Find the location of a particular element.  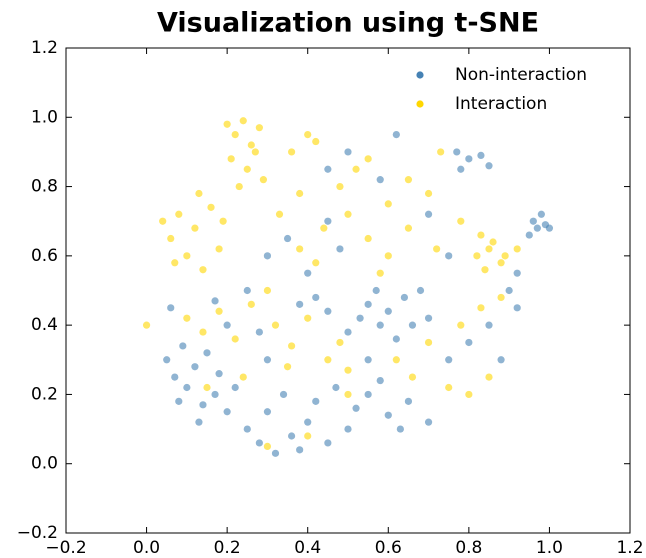

y-tick-label: 0.8 is located at coordinates (44, 187).